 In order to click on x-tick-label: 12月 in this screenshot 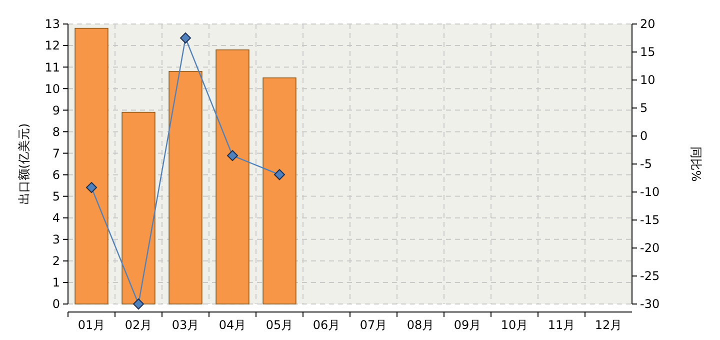, I will do `click(608, 325)`.